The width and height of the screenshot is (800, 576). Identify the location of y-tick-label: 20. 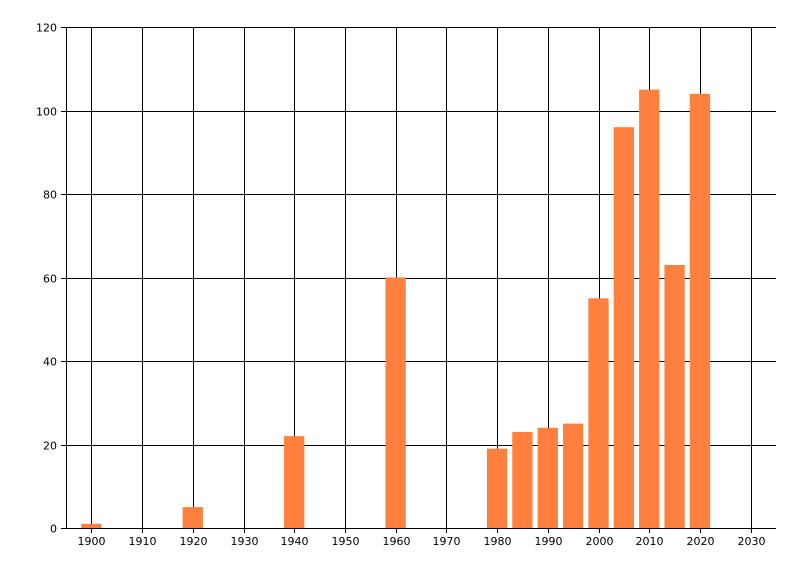
(50, 446).